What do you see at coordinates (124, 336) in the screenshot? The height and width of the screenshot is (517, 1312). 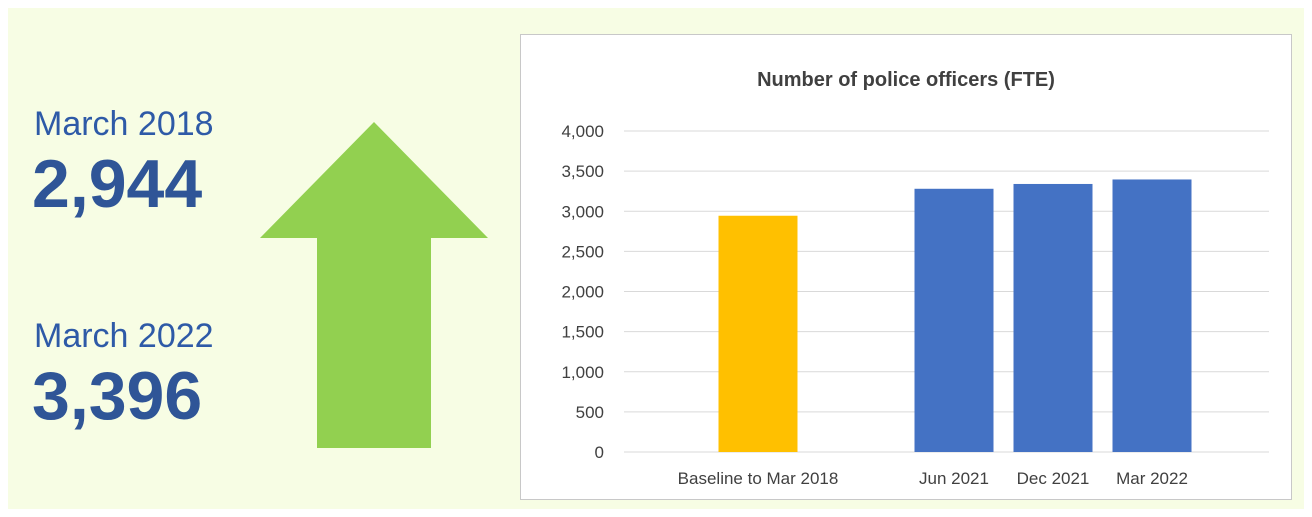 I see `latest-date-label: March 2022` at bounding box center [124, 336].